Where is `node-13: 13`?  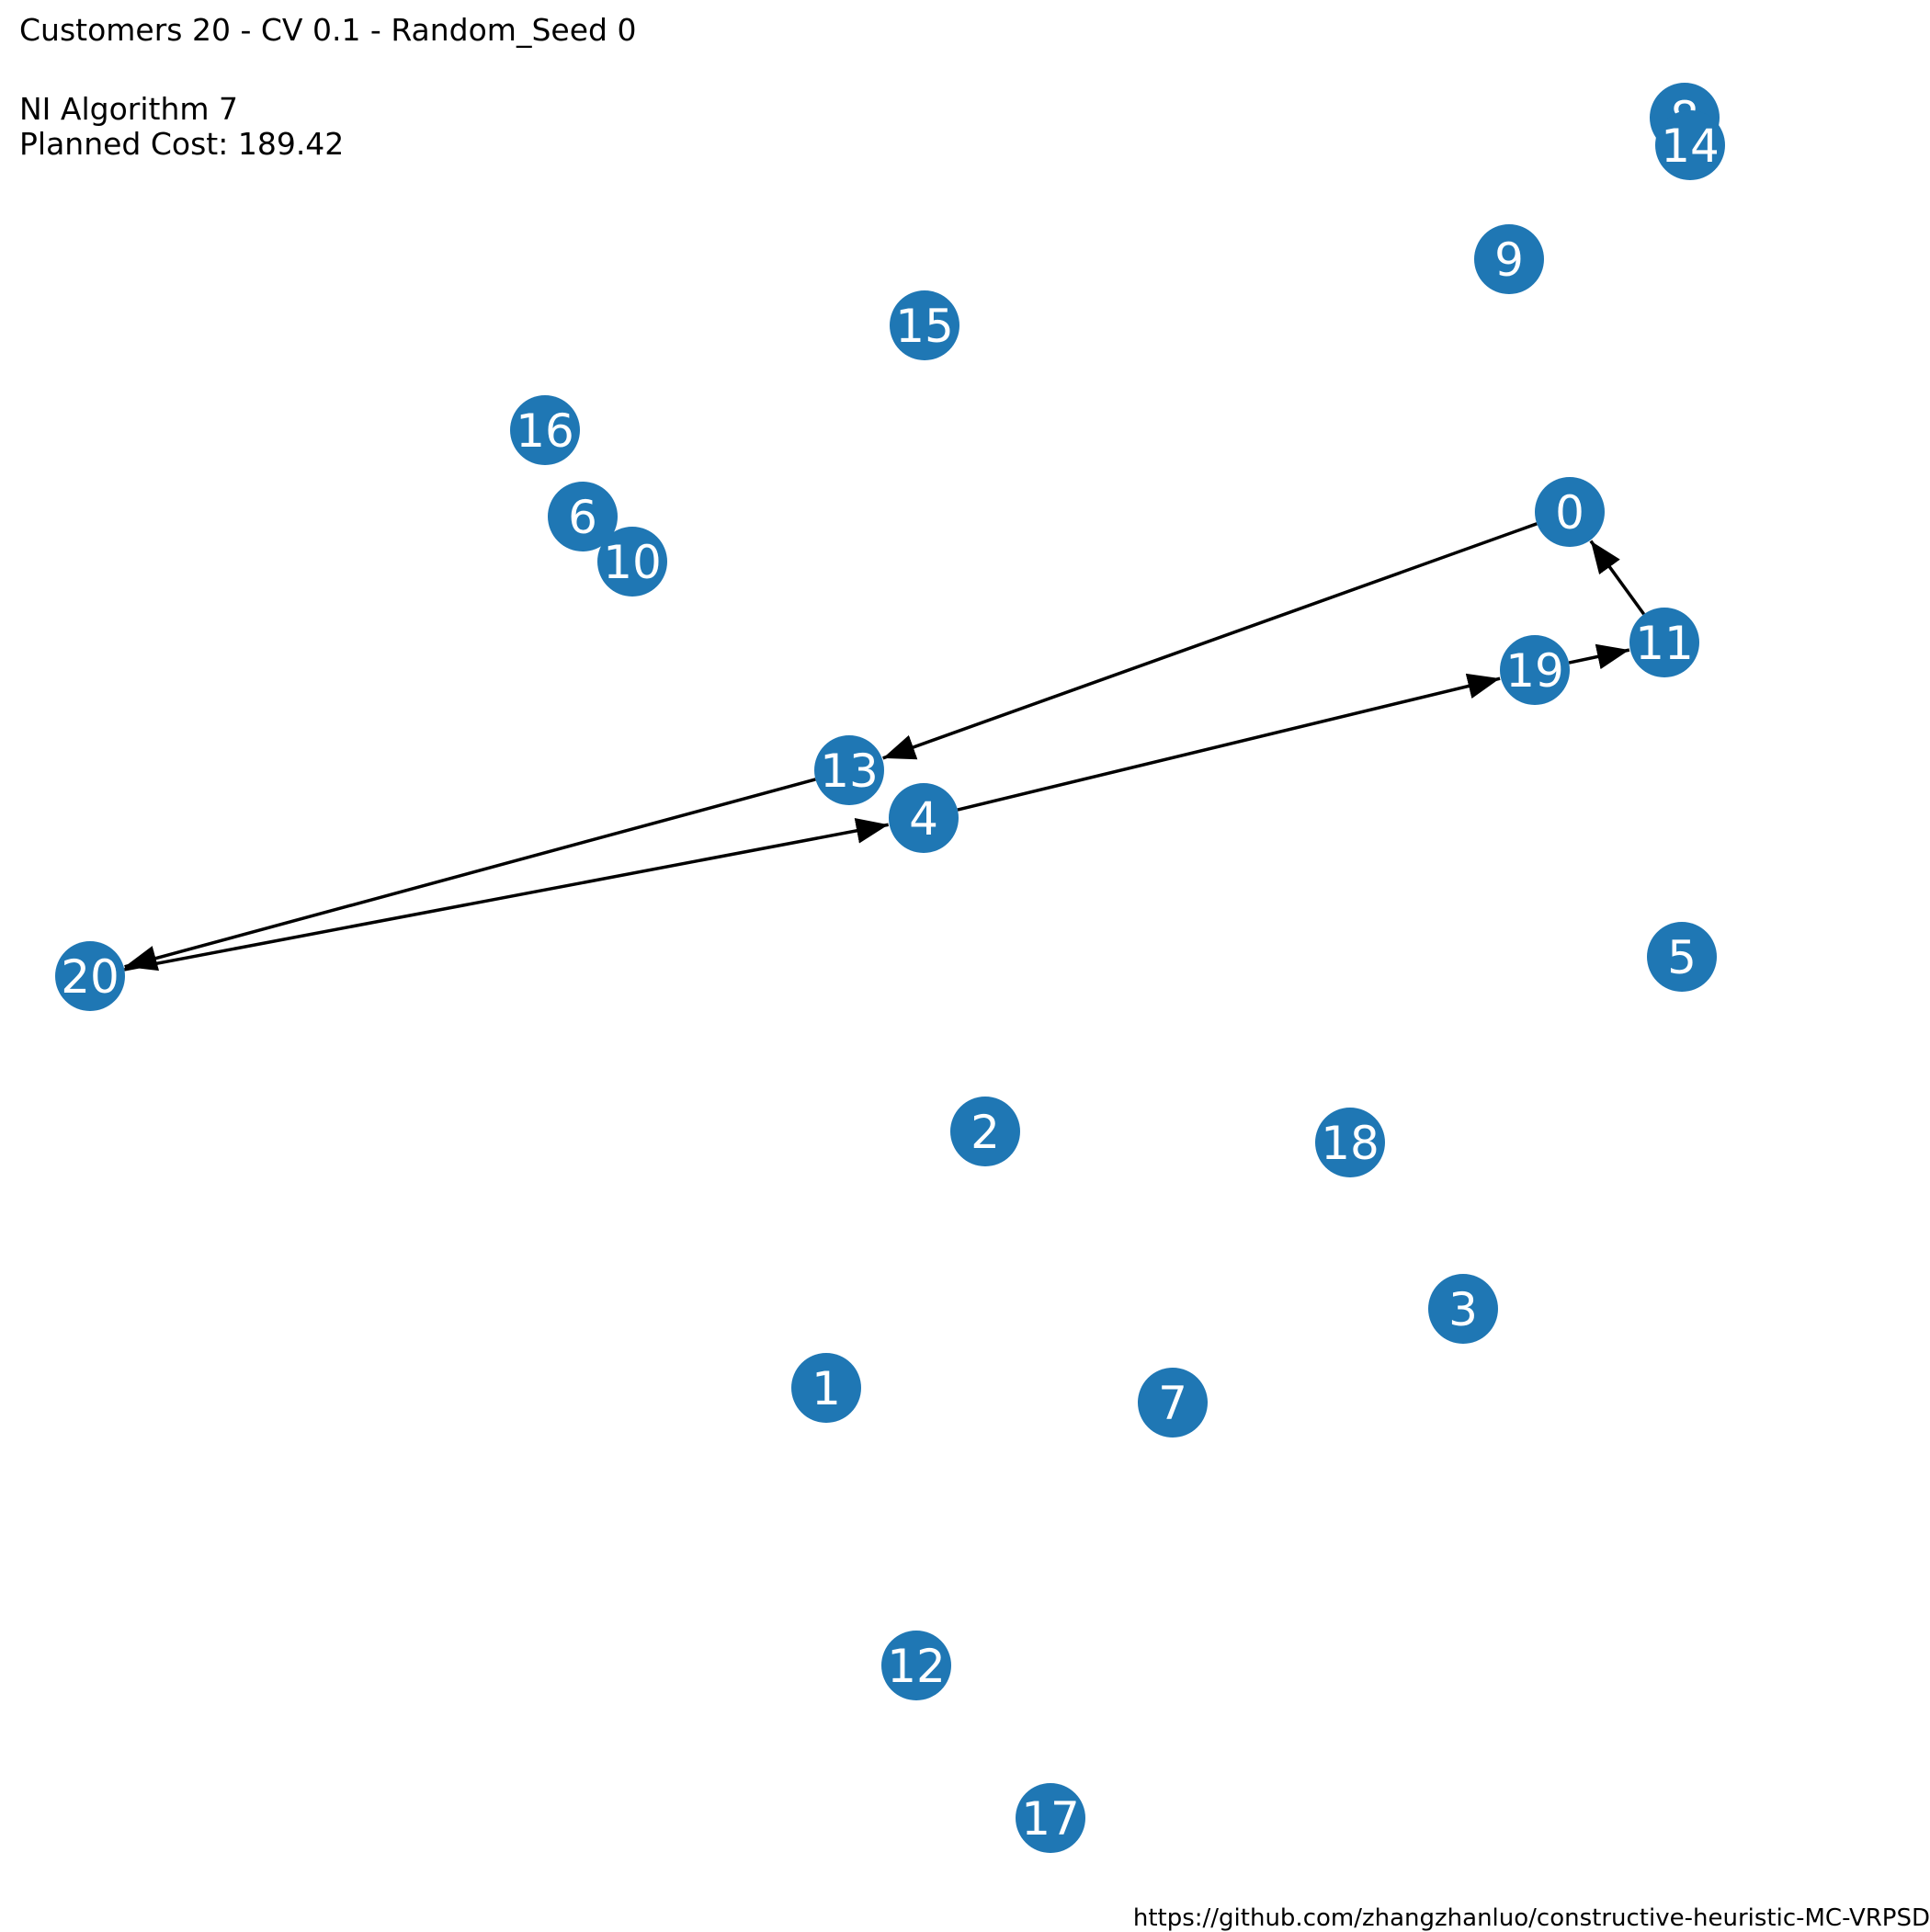 node-13: 13 is located at coordinates (849, 770).